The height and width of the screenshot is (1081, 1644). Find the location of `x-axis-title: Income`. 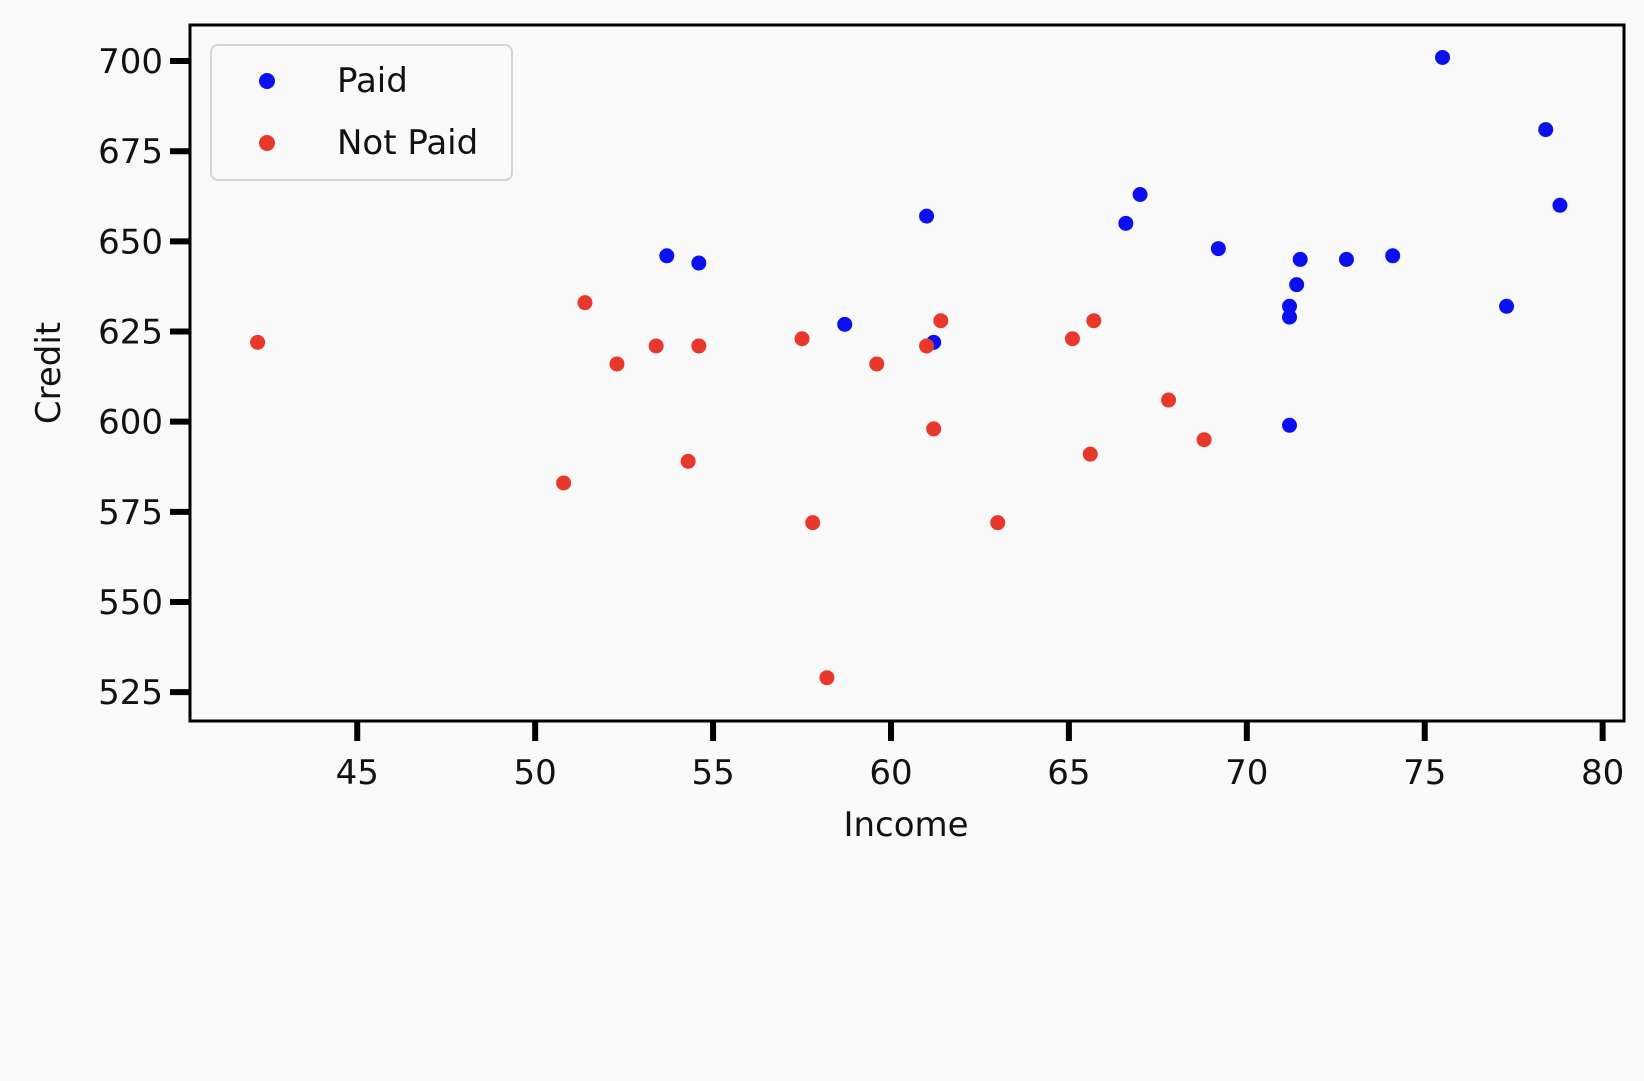

x-axis-title: Income is located at coordinates (905, 825).